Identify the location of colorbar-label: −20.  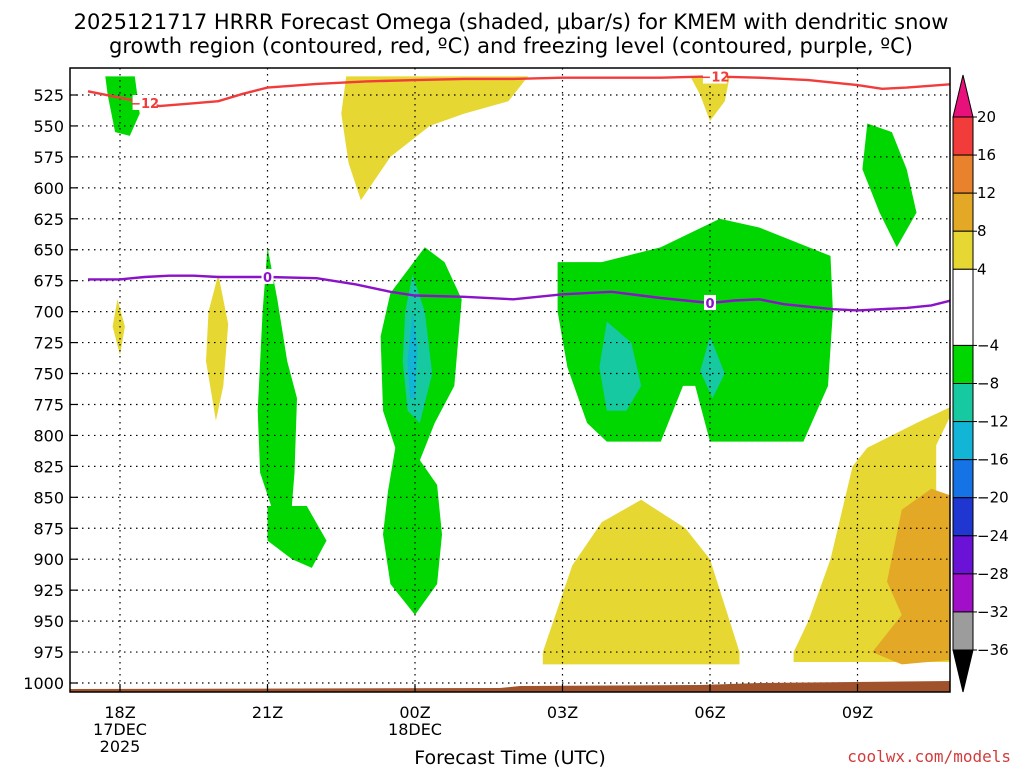
(993, 498).